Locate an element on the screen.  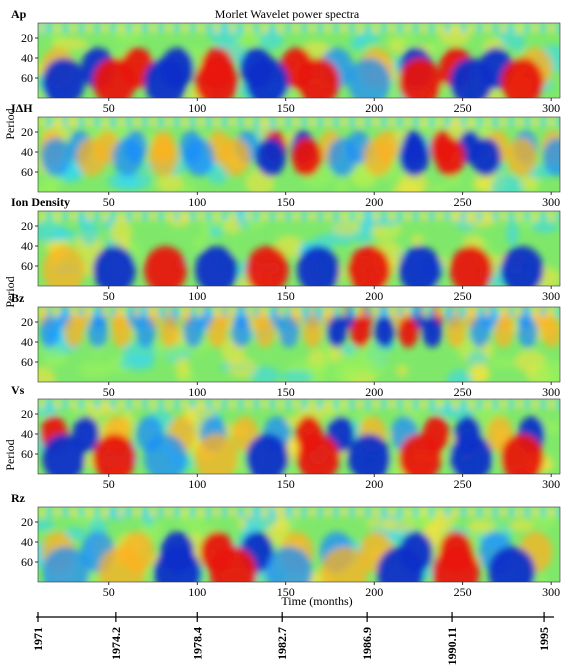
panel-label: Rz is located at coordinates (18, 498).